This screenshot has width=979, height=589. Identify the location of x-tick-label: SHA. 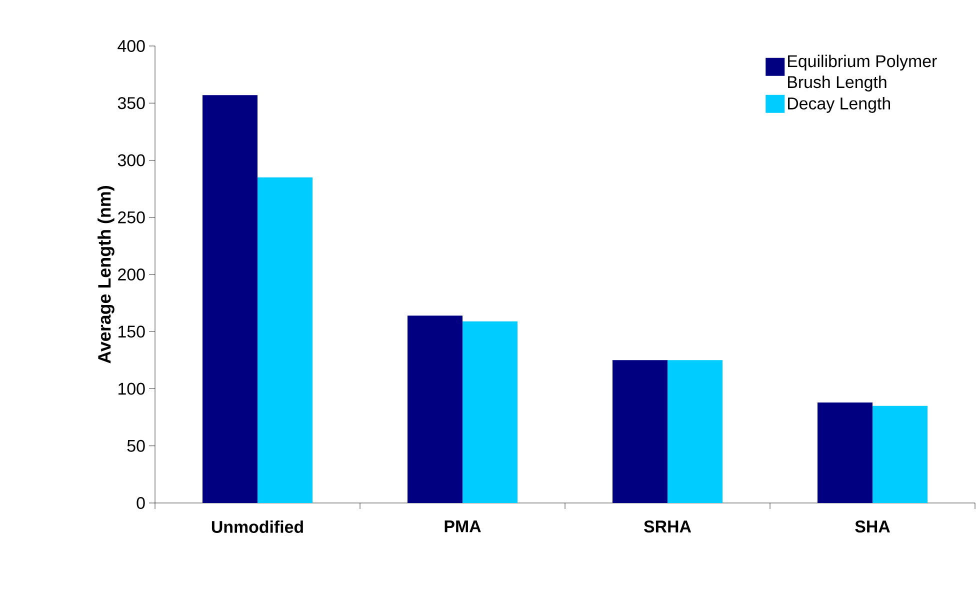
(872, 526).